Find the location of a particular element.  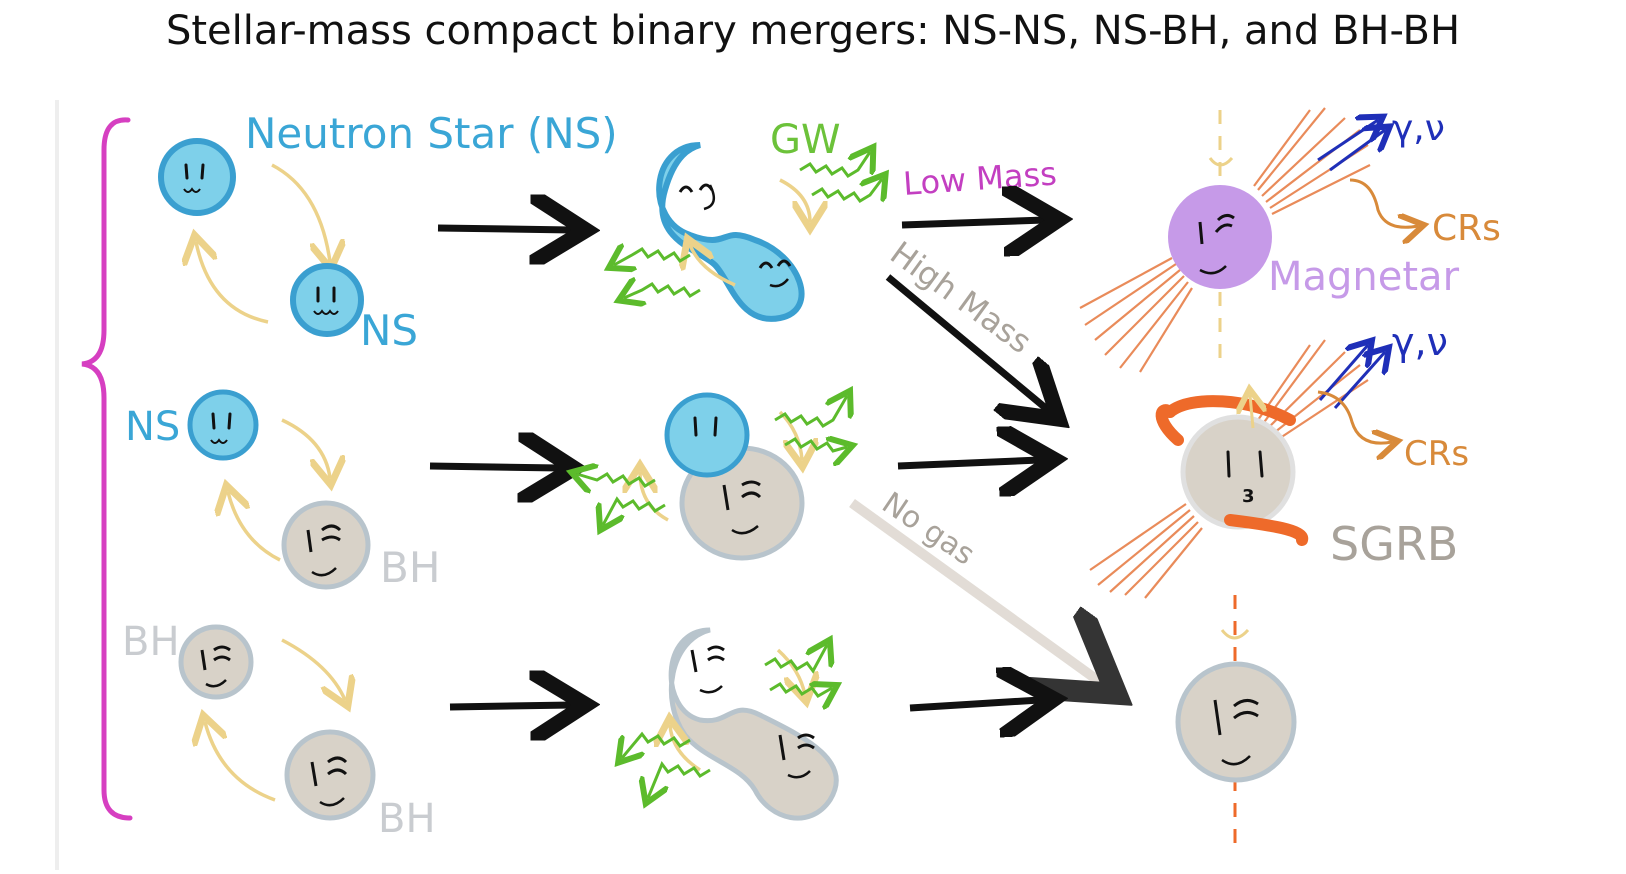

label-gw: GW is located at coordinates (805, 140).